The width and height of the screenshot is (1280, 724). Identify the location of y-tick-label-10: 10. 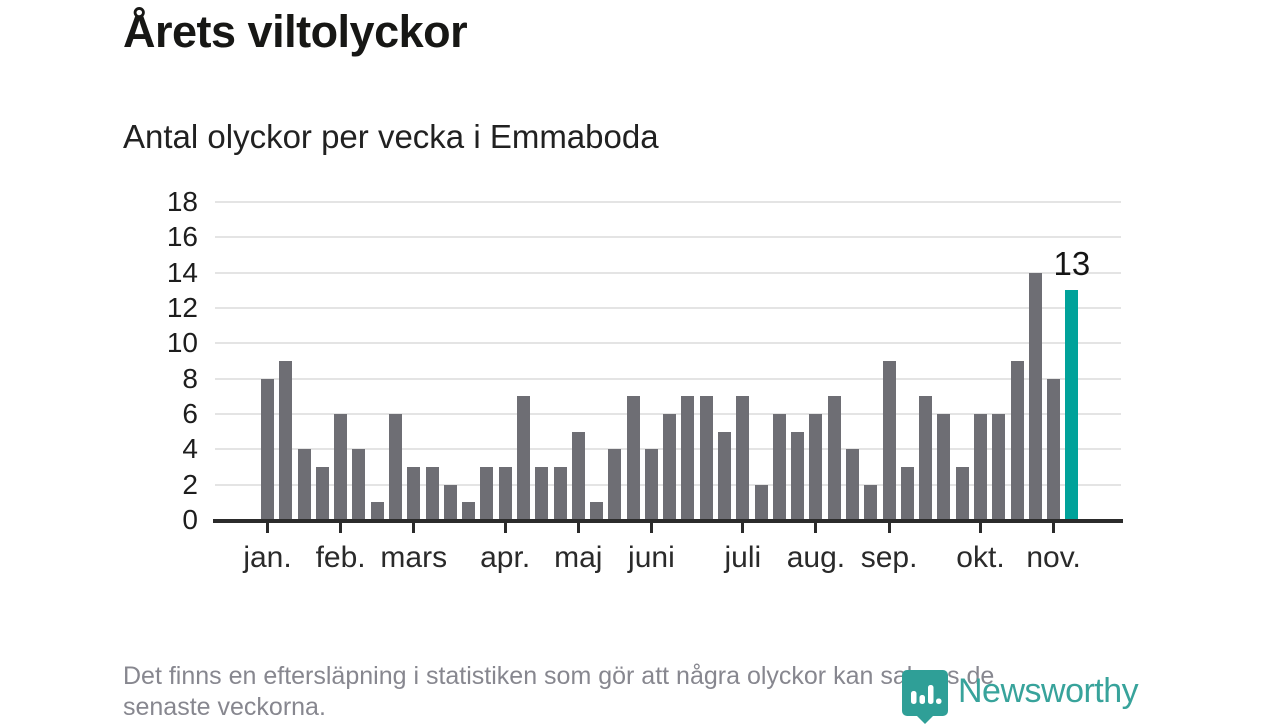
(182, 343).